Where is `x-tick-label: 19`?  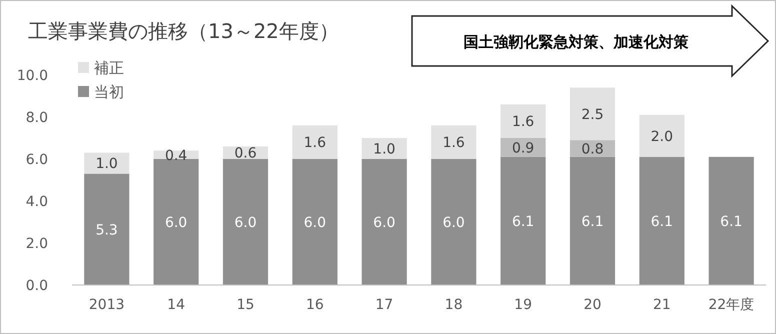 x-tick-label: 19 is located at coordinates (523, 305).